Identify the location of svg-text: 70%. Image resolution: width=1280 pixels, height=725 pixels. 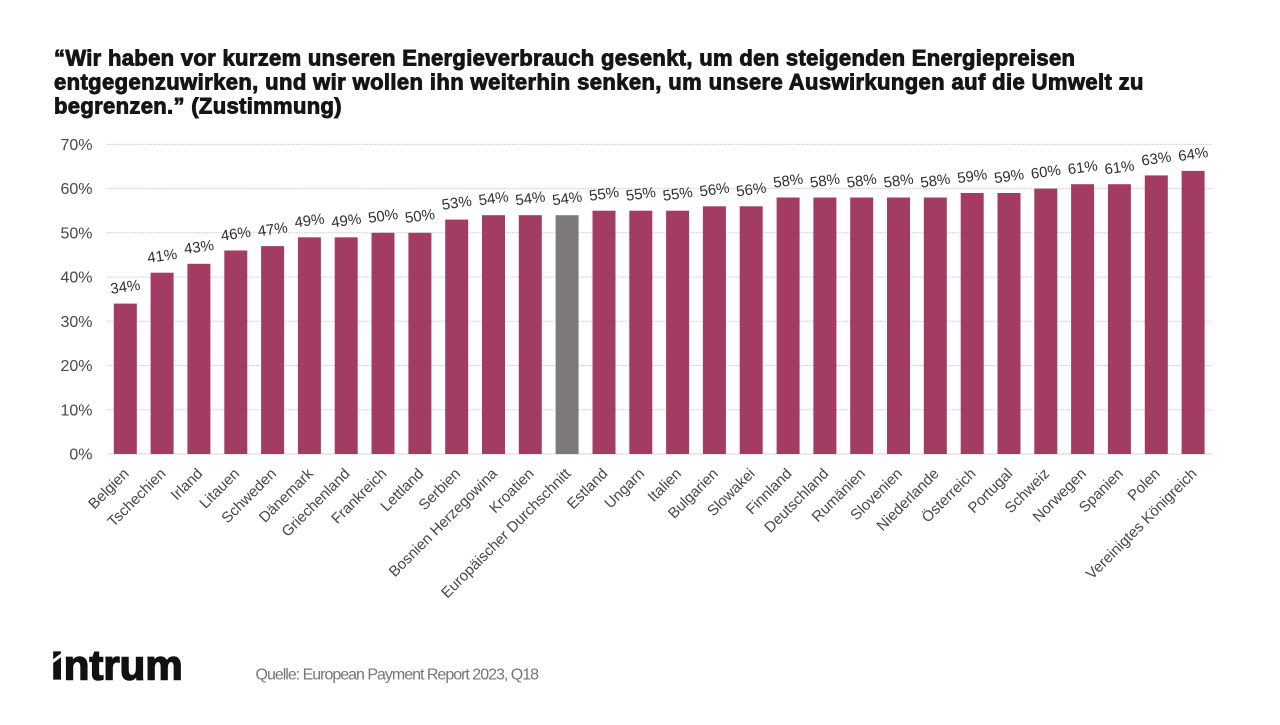
(76, 145).